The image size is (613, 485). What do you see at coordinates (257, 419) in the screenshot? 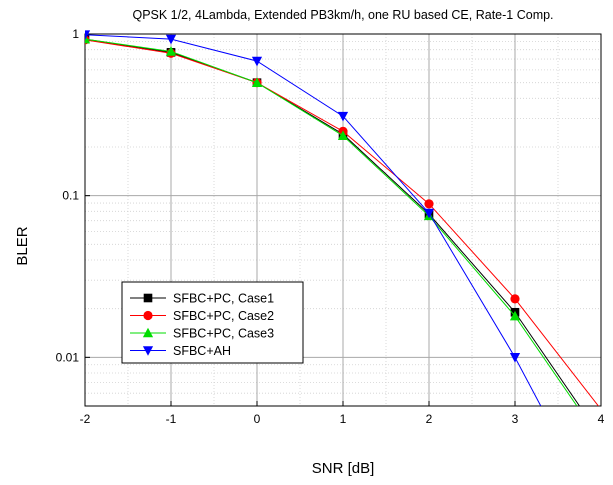
I see `x-tick-label: 0` at bounding box center [257, 419].